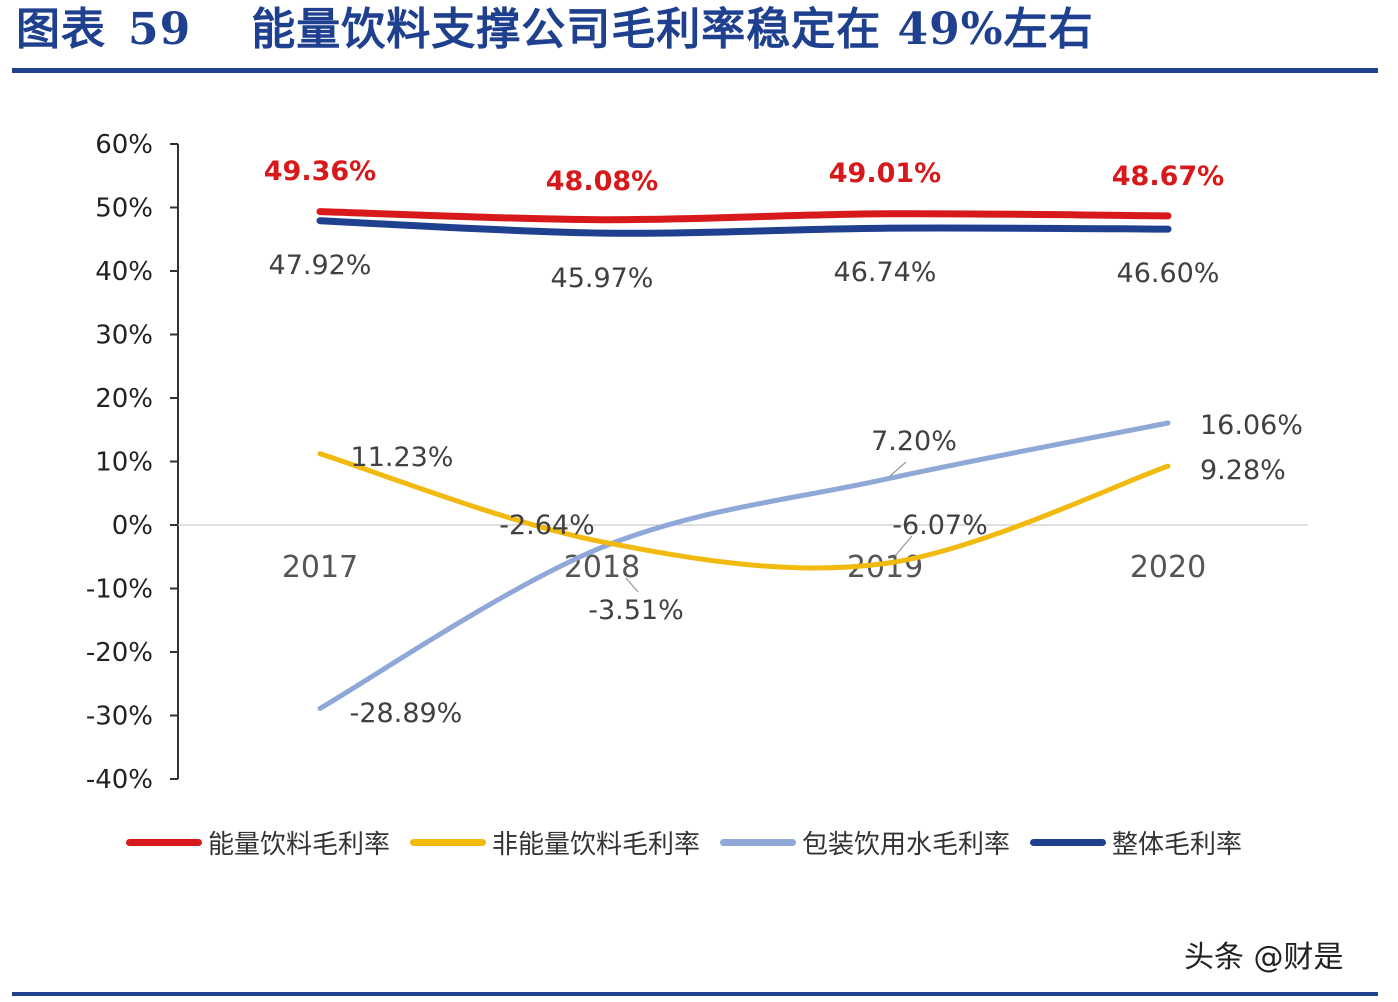  I want to click on figure-title-number: 59, so click(160, 29).